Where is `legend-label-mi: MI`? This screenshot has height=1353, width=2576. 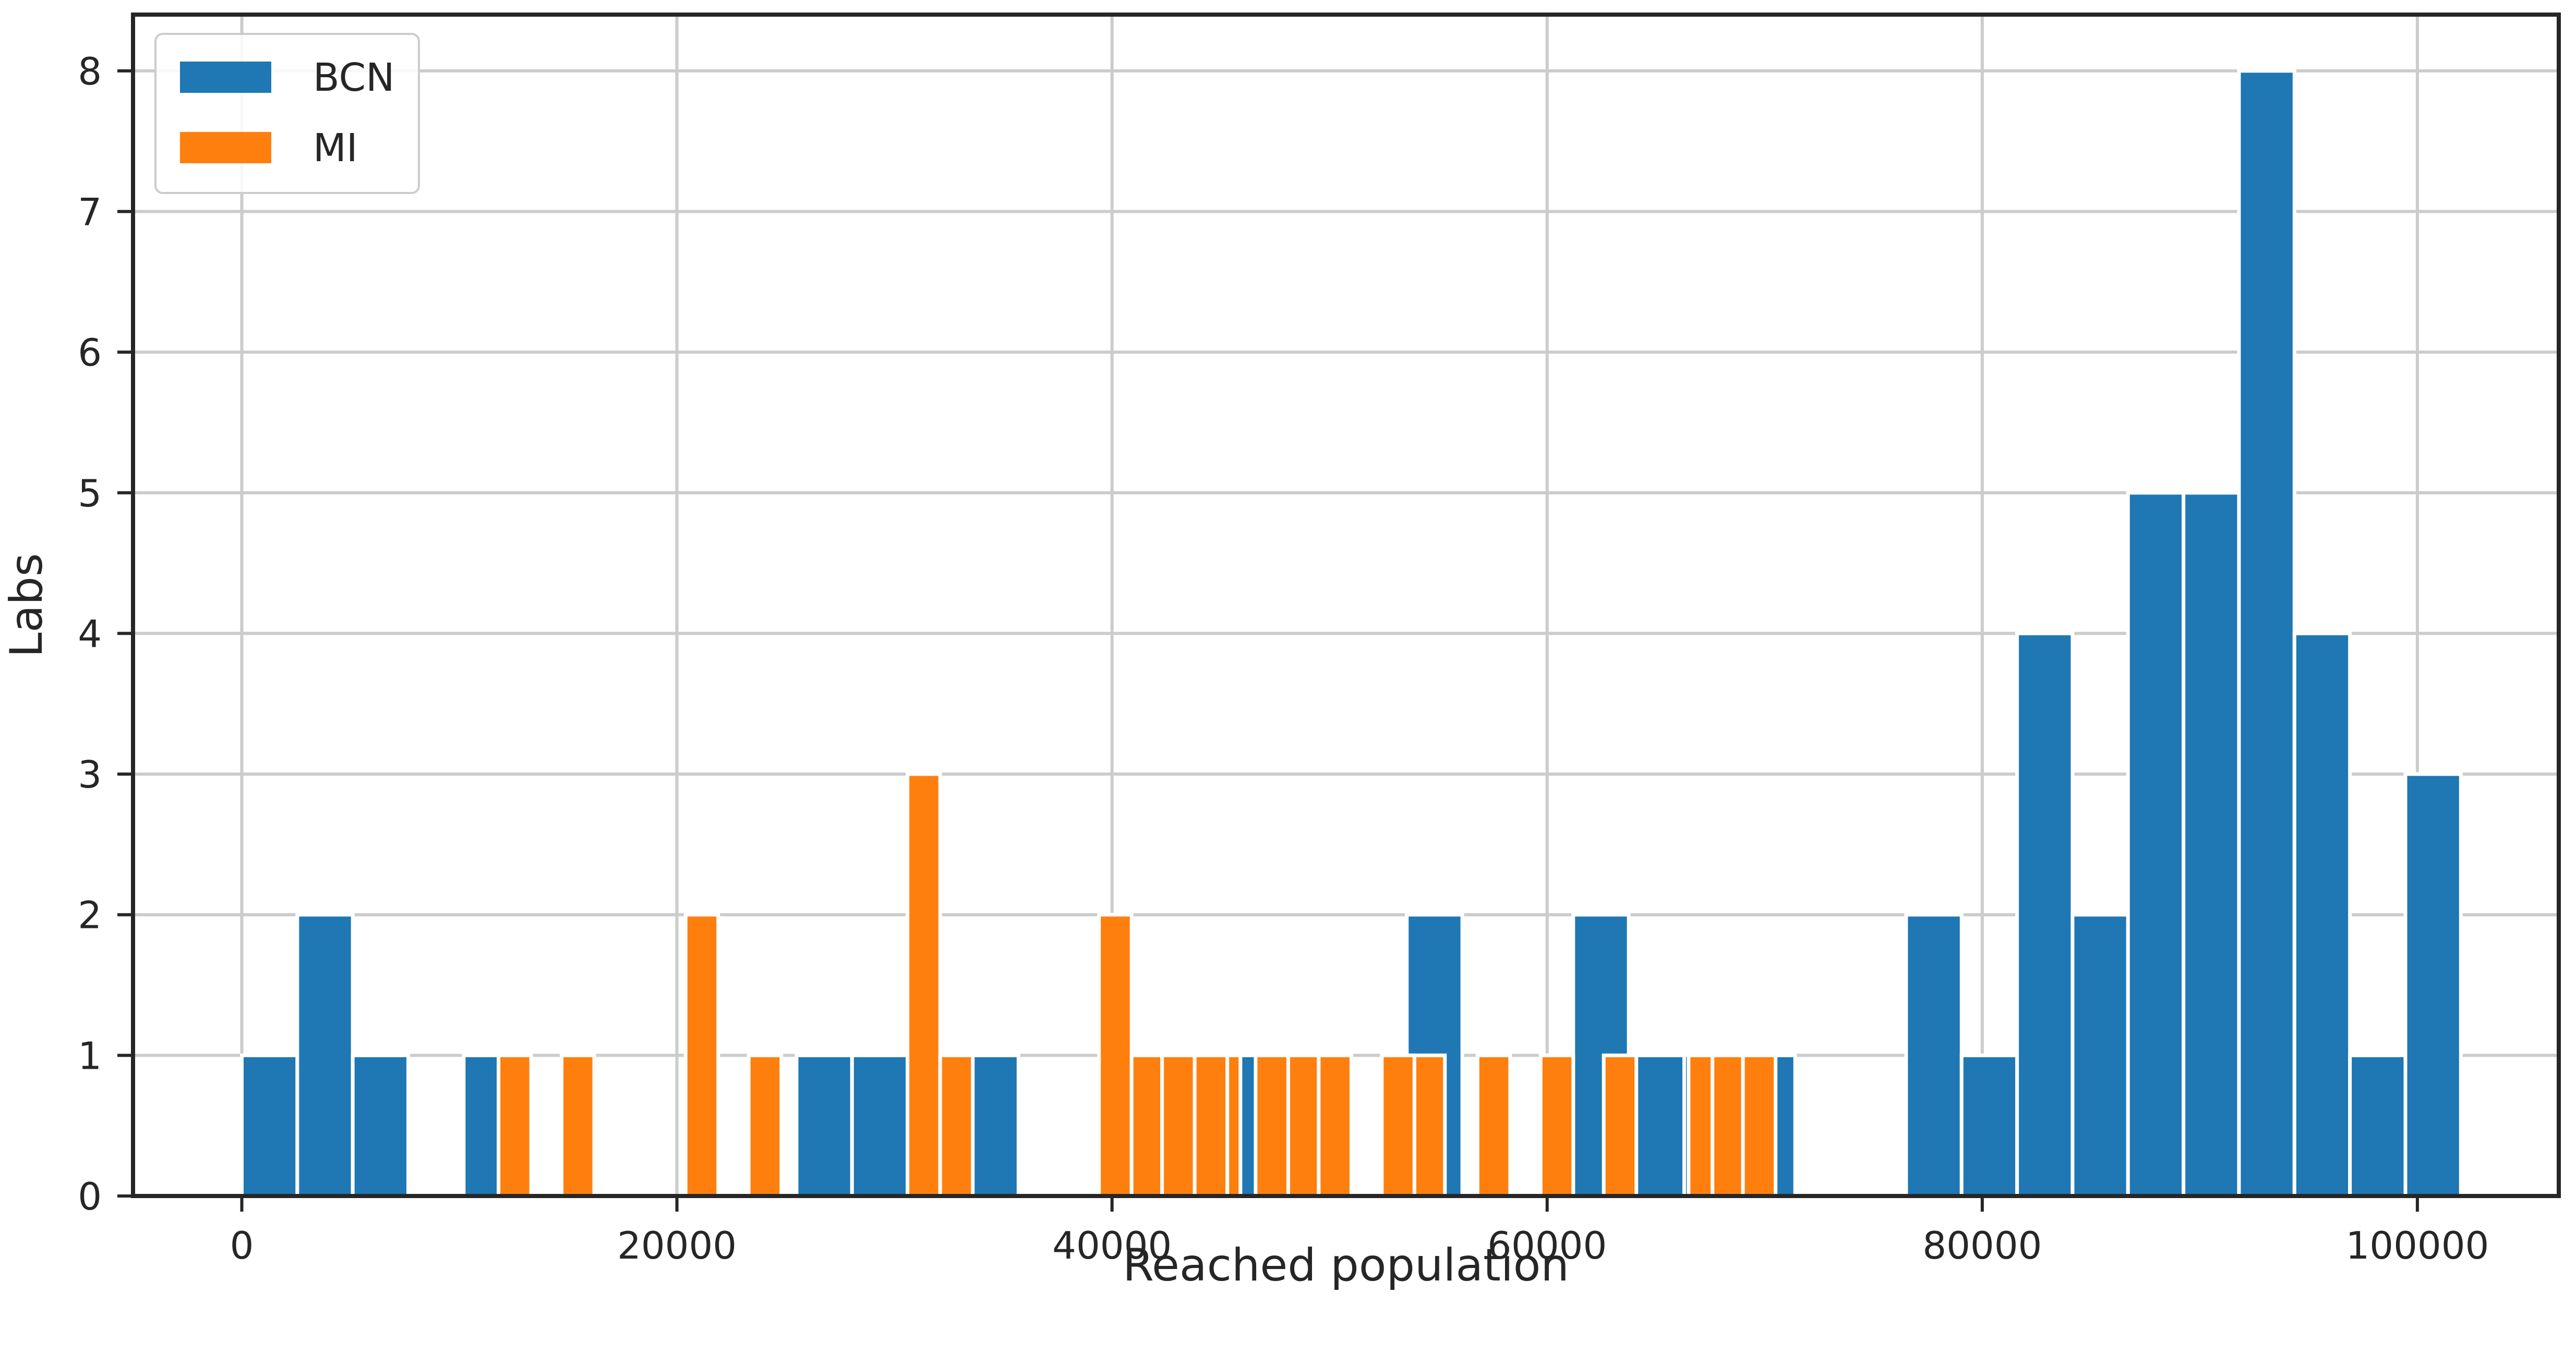 legend-label-mi: MI is located at coordinates (335, 148).